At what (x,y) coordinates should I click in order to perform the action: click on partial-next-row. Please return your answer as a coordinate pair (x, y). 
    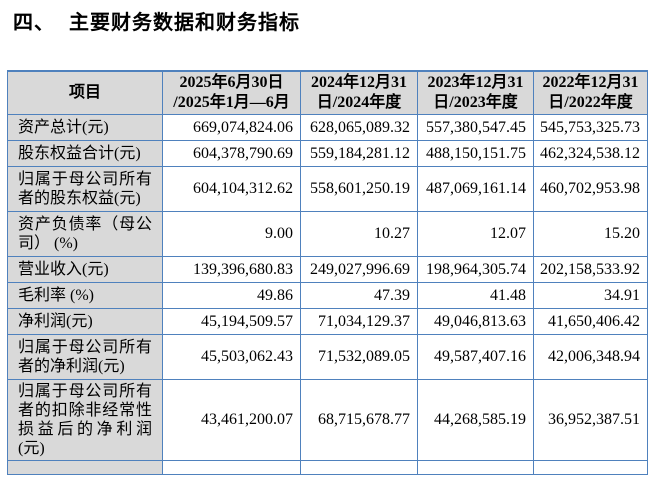
    Looking at the image, I should click on (327, 467).